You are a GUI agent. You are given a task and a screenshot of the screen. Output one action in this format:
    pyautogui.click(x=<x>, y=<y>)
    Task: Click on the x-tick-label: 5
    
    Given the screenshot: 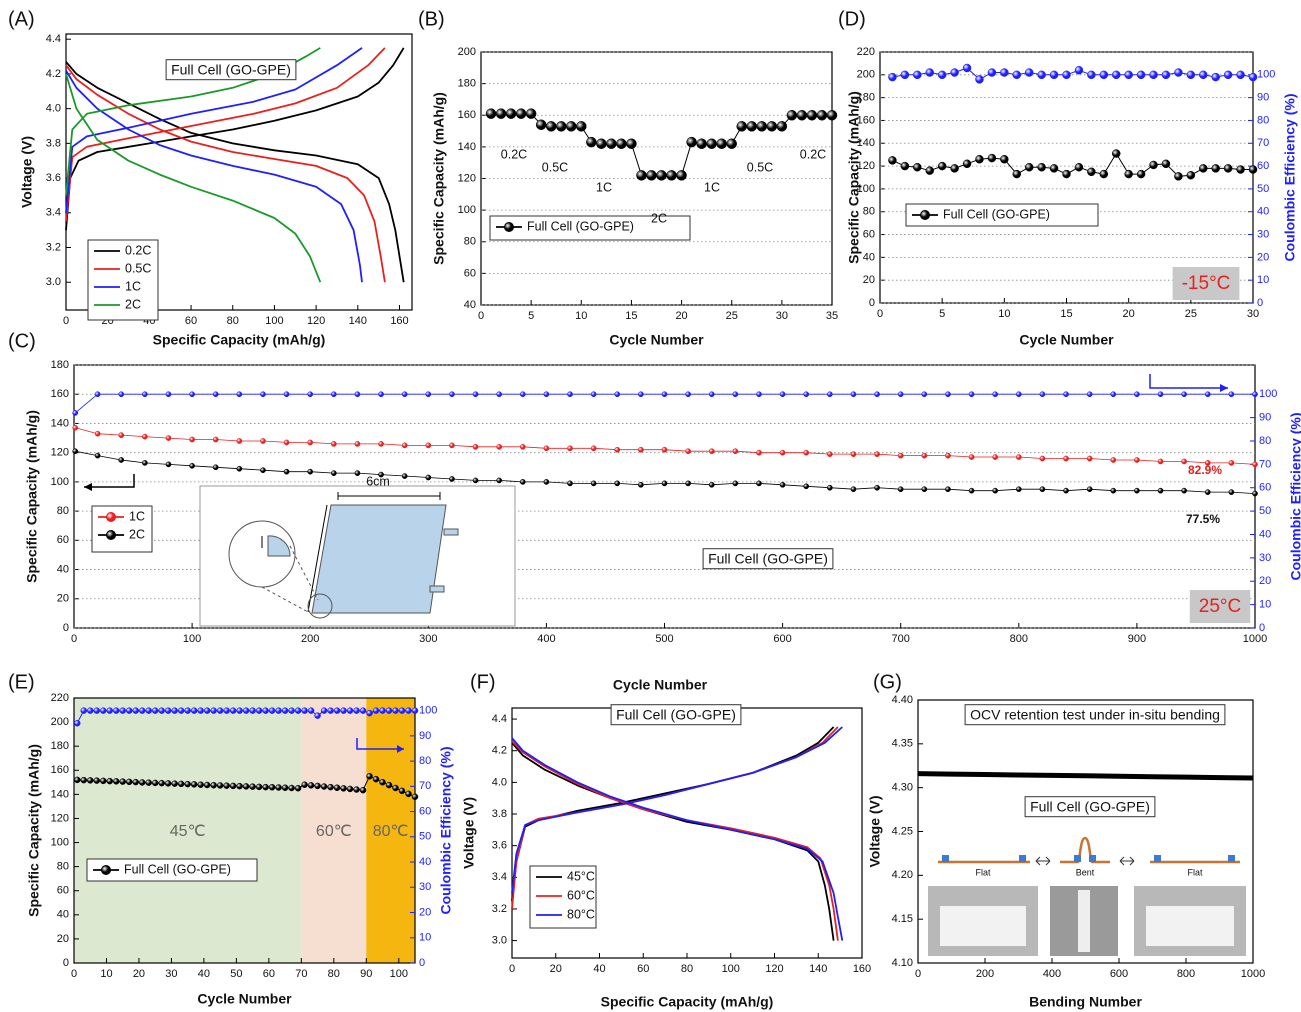 What is the action you would take?
    pyautogui.click(x=942, y=314)
    